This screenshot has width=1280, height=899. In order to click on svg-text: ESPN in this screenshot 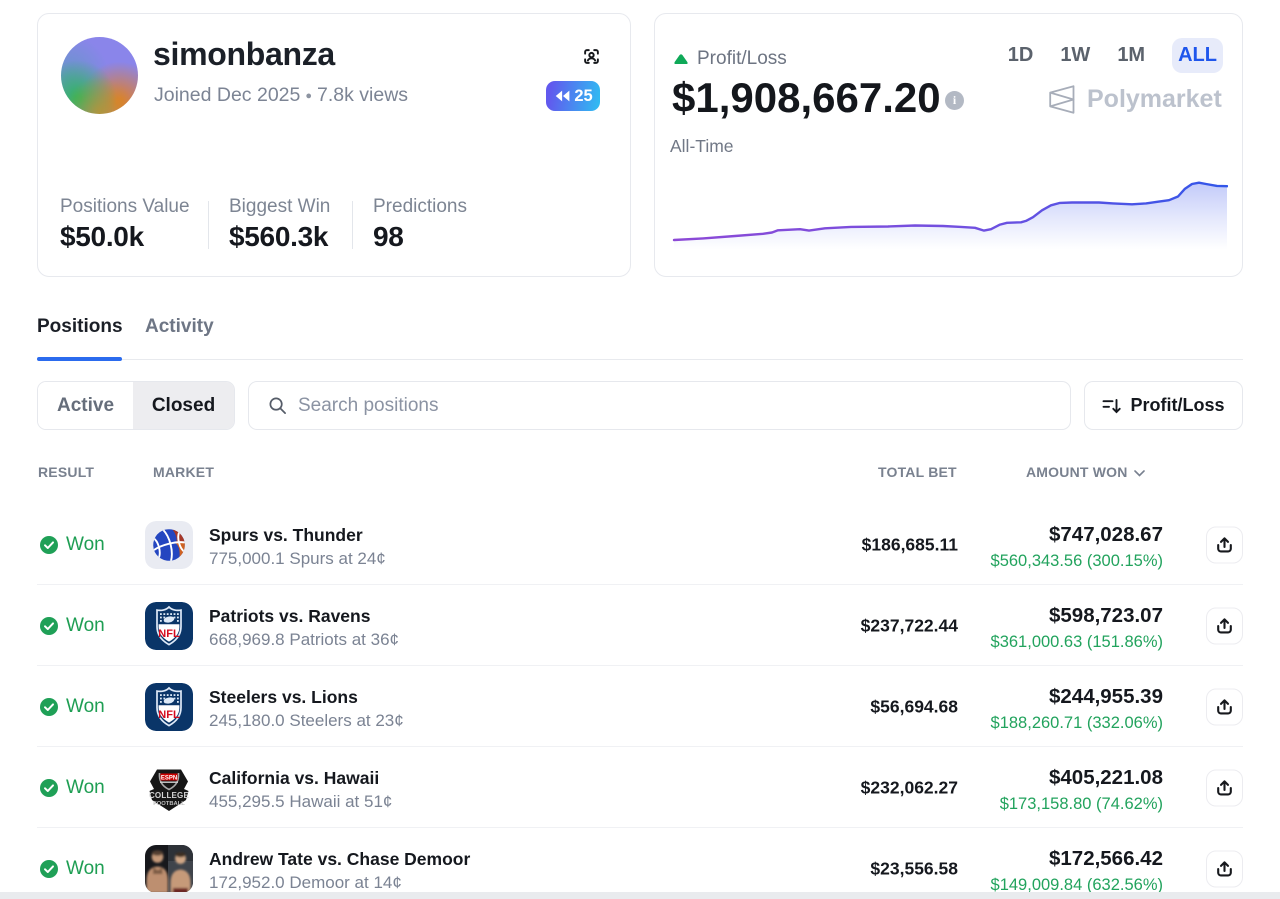, I will do `click(169, 778)`.